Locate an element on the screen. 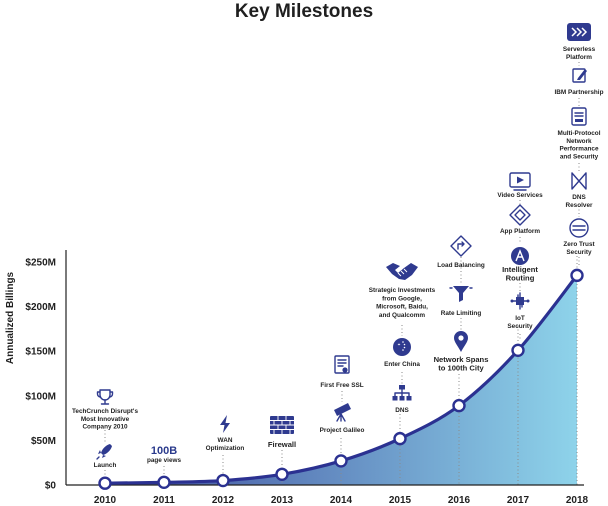 The height and width of the screenshot is (506, 608). zero-trust-icon is located at coordinates (579, 228).